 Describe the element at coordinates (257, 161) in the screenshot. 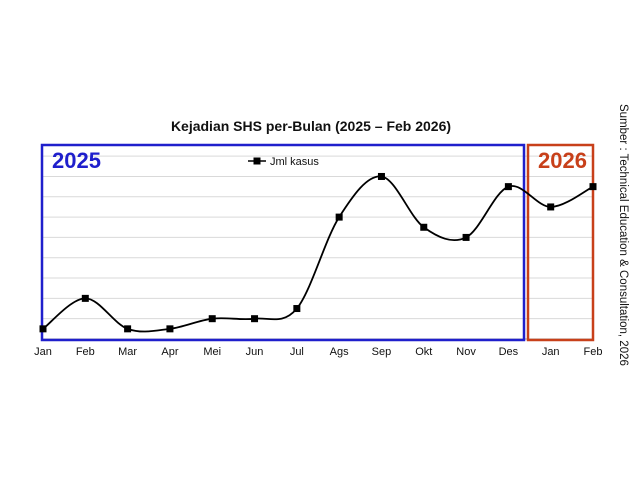

I see `legend-marker` at that location.